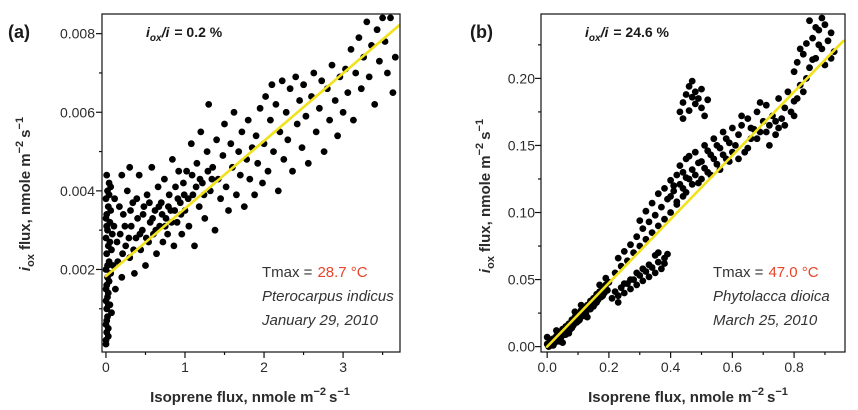  Describe the element at coordinates (77, 191) in the screenshot. I see `y-tick-label: 0.004` at that location.